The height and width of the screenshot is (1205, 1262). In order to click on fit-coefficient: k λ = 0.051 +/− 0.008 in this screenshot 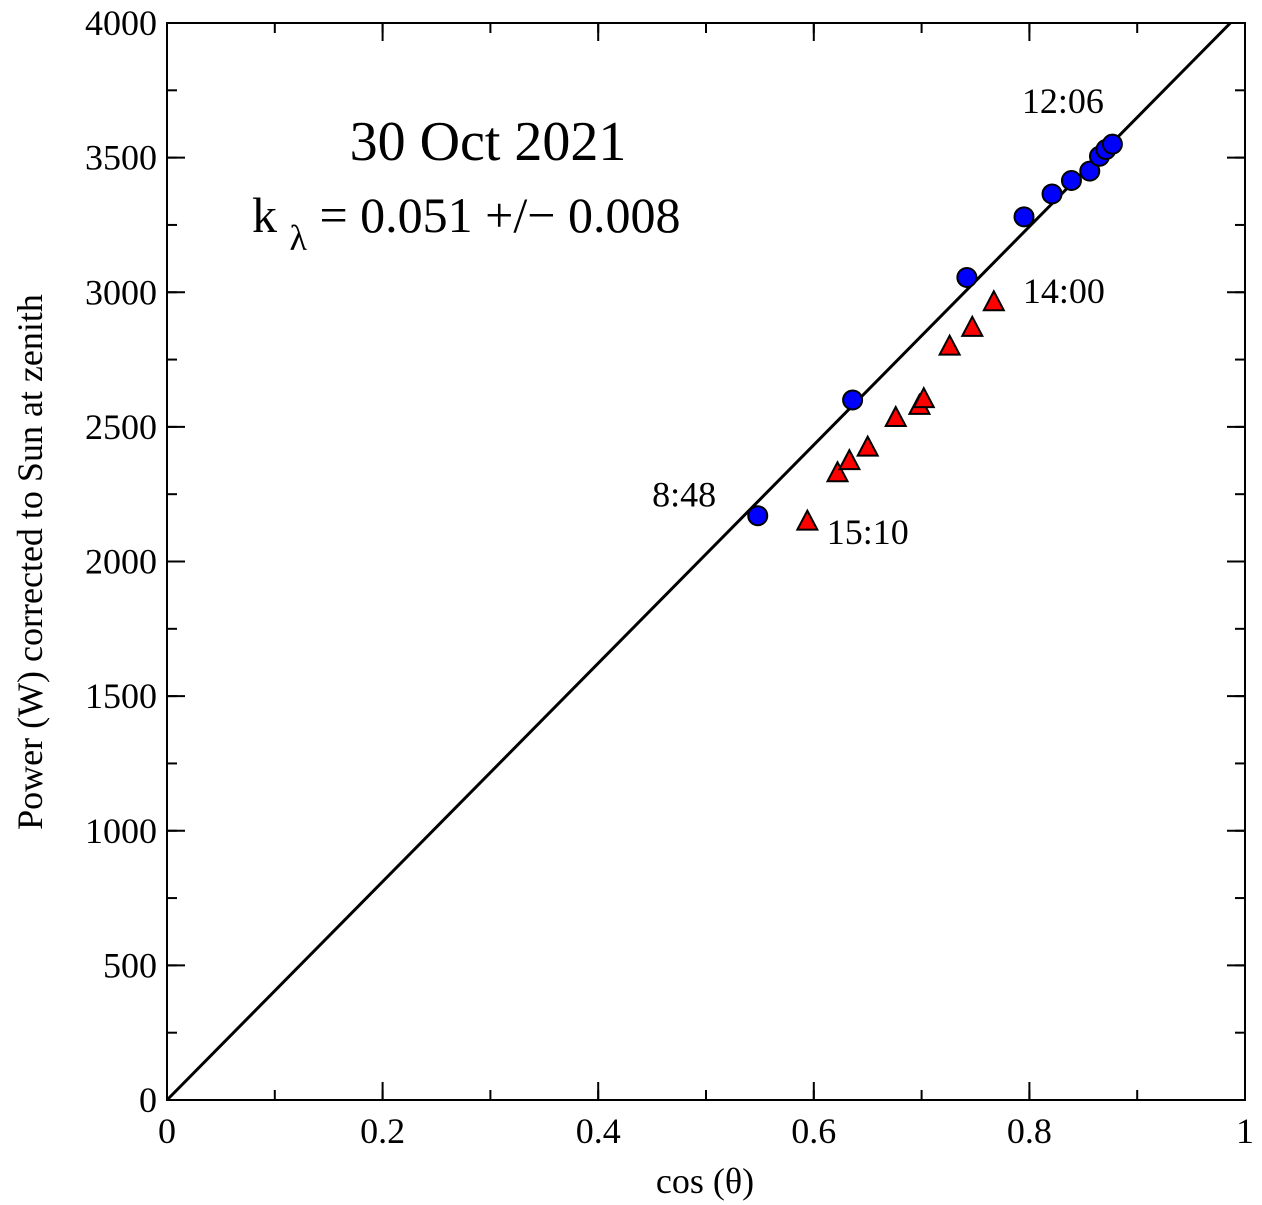, I will do `click(466, 224)`.